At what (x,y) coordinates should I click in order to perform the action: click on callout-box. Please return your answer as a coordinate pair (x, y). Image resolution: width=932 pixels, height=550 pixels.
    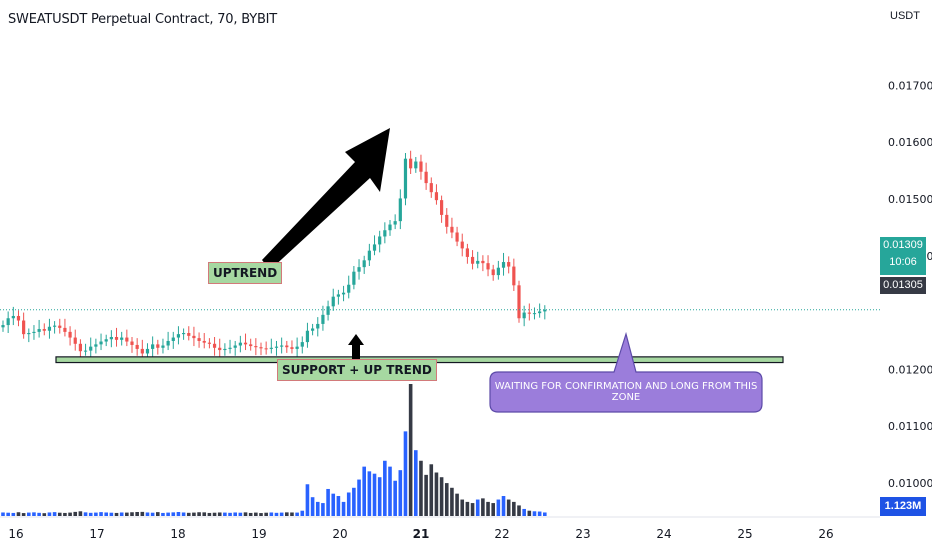
    Looking at the image, I should click on (626, 372).